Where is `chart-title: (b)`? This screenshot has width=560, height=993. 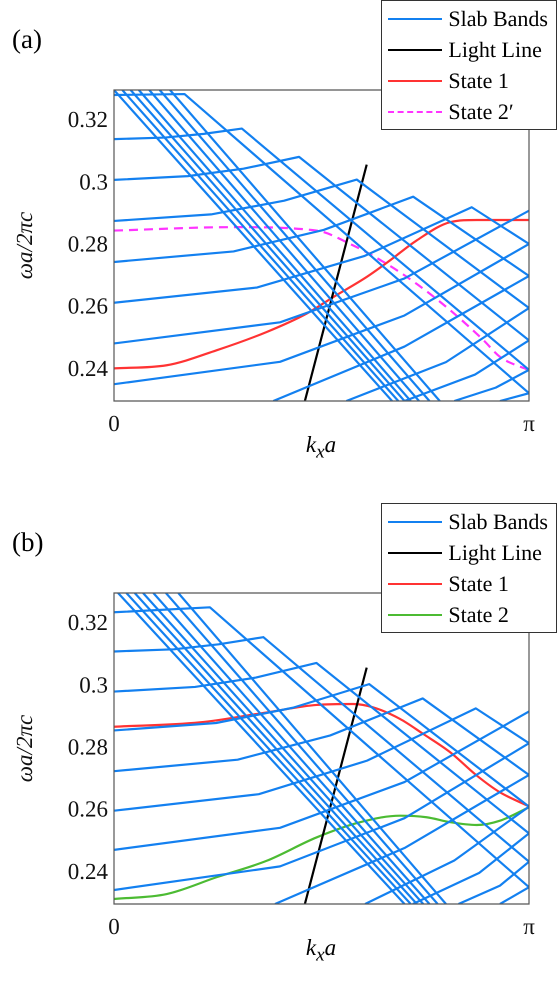 chart-title: (b) is located at coordinates (28, 542).